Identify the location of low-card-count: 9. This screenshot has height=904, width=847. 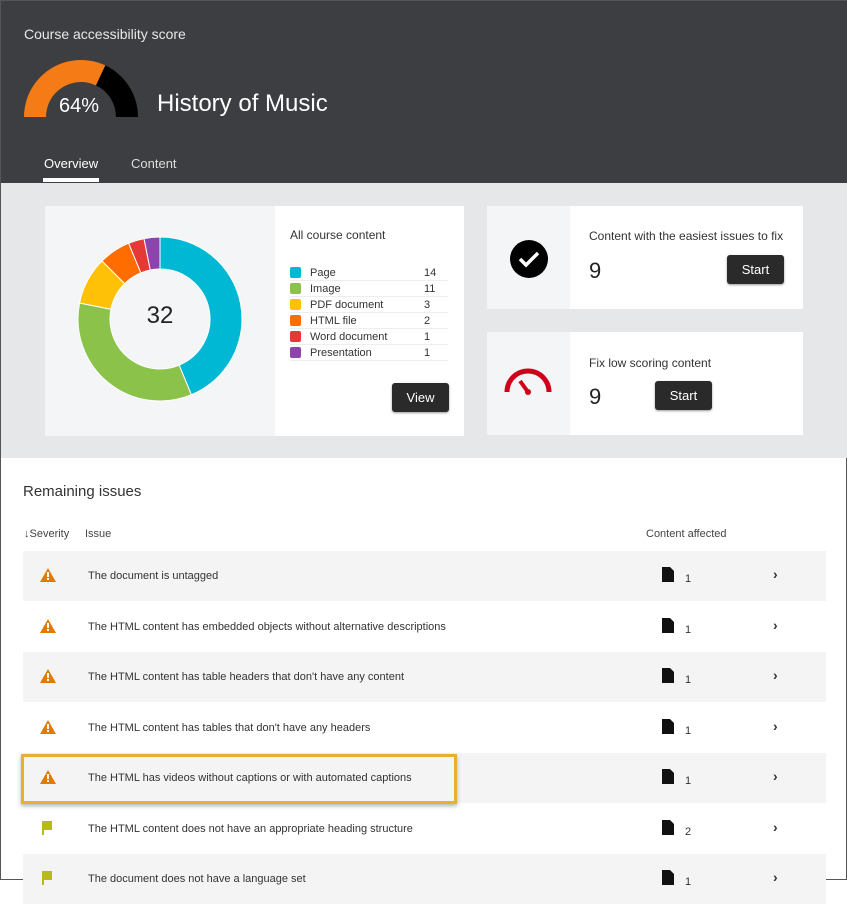
(595, 396).